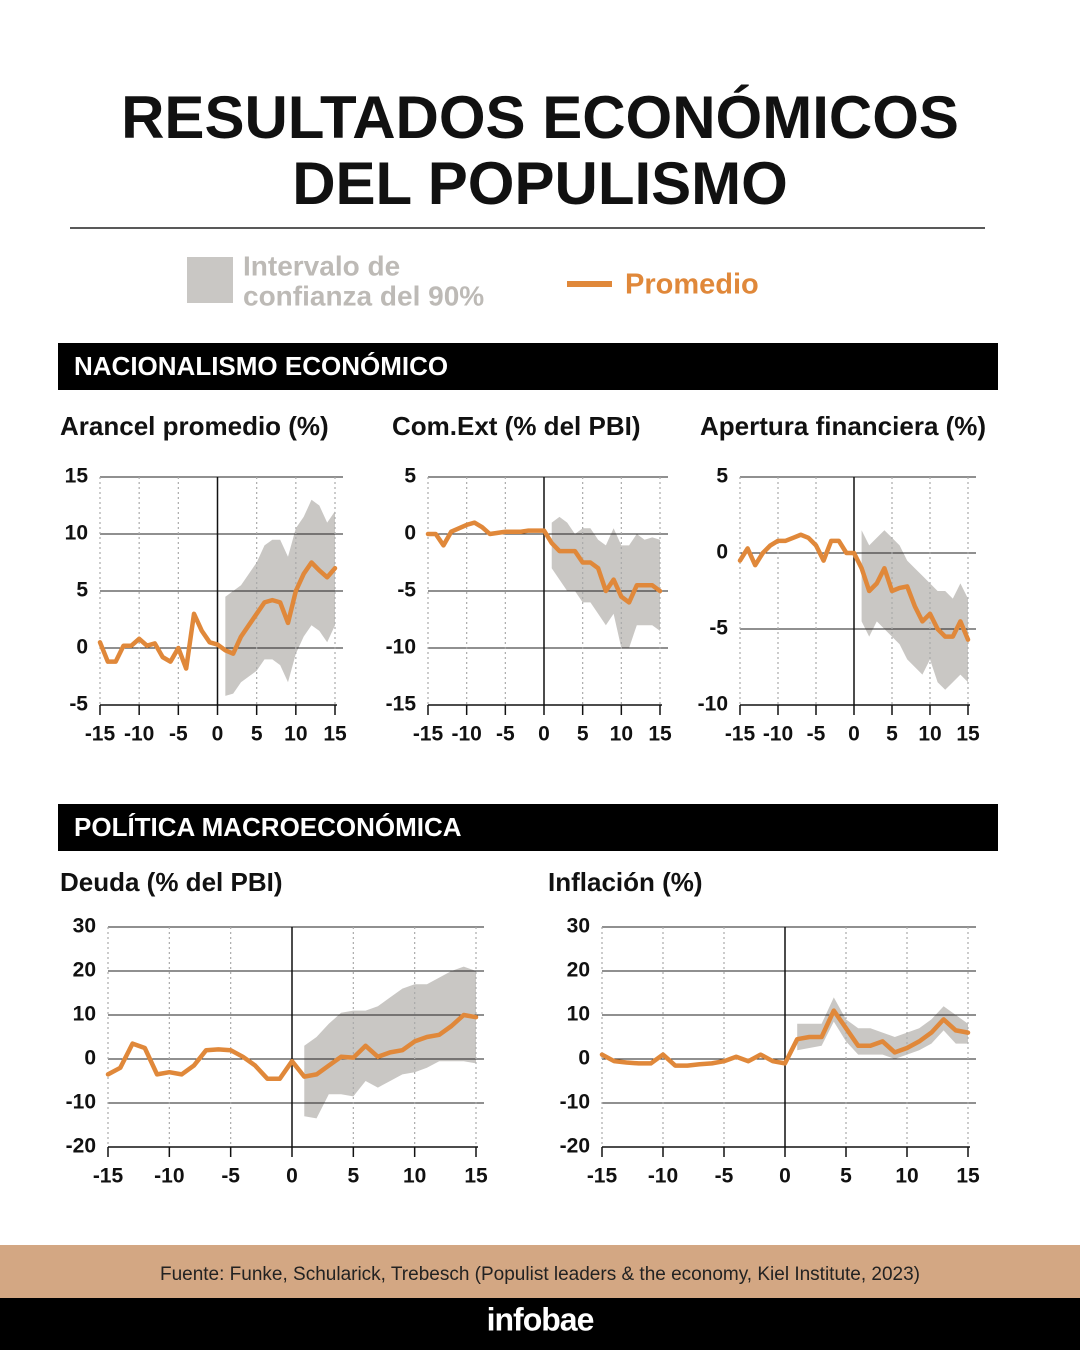 The image size is (1080, 1350). Describe the element at coordinates (261, 366) in the screenshot. I see `section-title: NACIONALISMO ECONÓMICO` at that location.